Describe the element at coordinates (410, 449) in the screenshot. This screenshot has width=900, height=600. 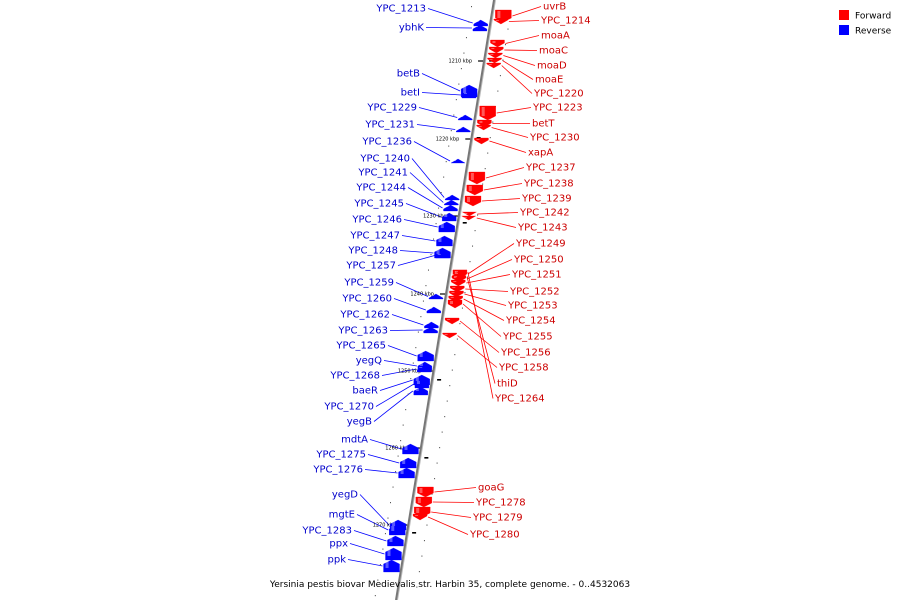
I see `gene-feature-mdtA` at that location.